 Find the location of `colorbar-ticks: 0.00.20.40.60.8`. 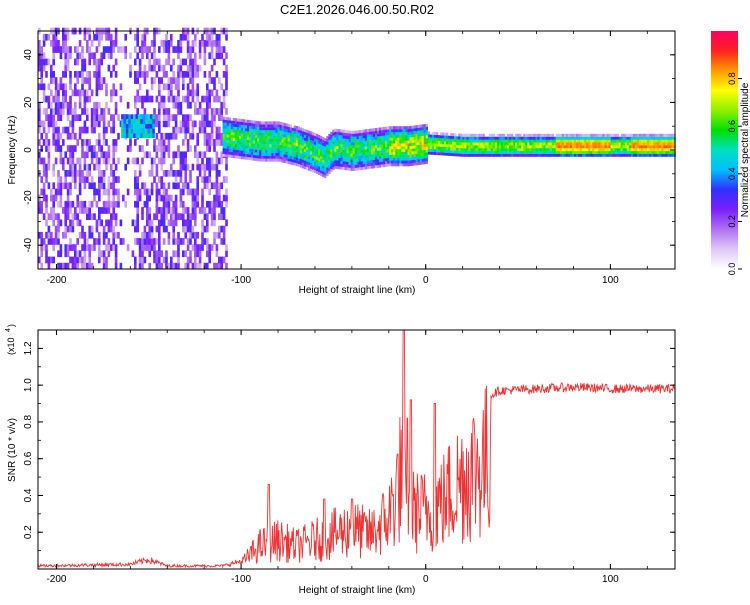

colorbar-ticks: 0.00.20.40.60.8 is located at coordinates (734, 173).